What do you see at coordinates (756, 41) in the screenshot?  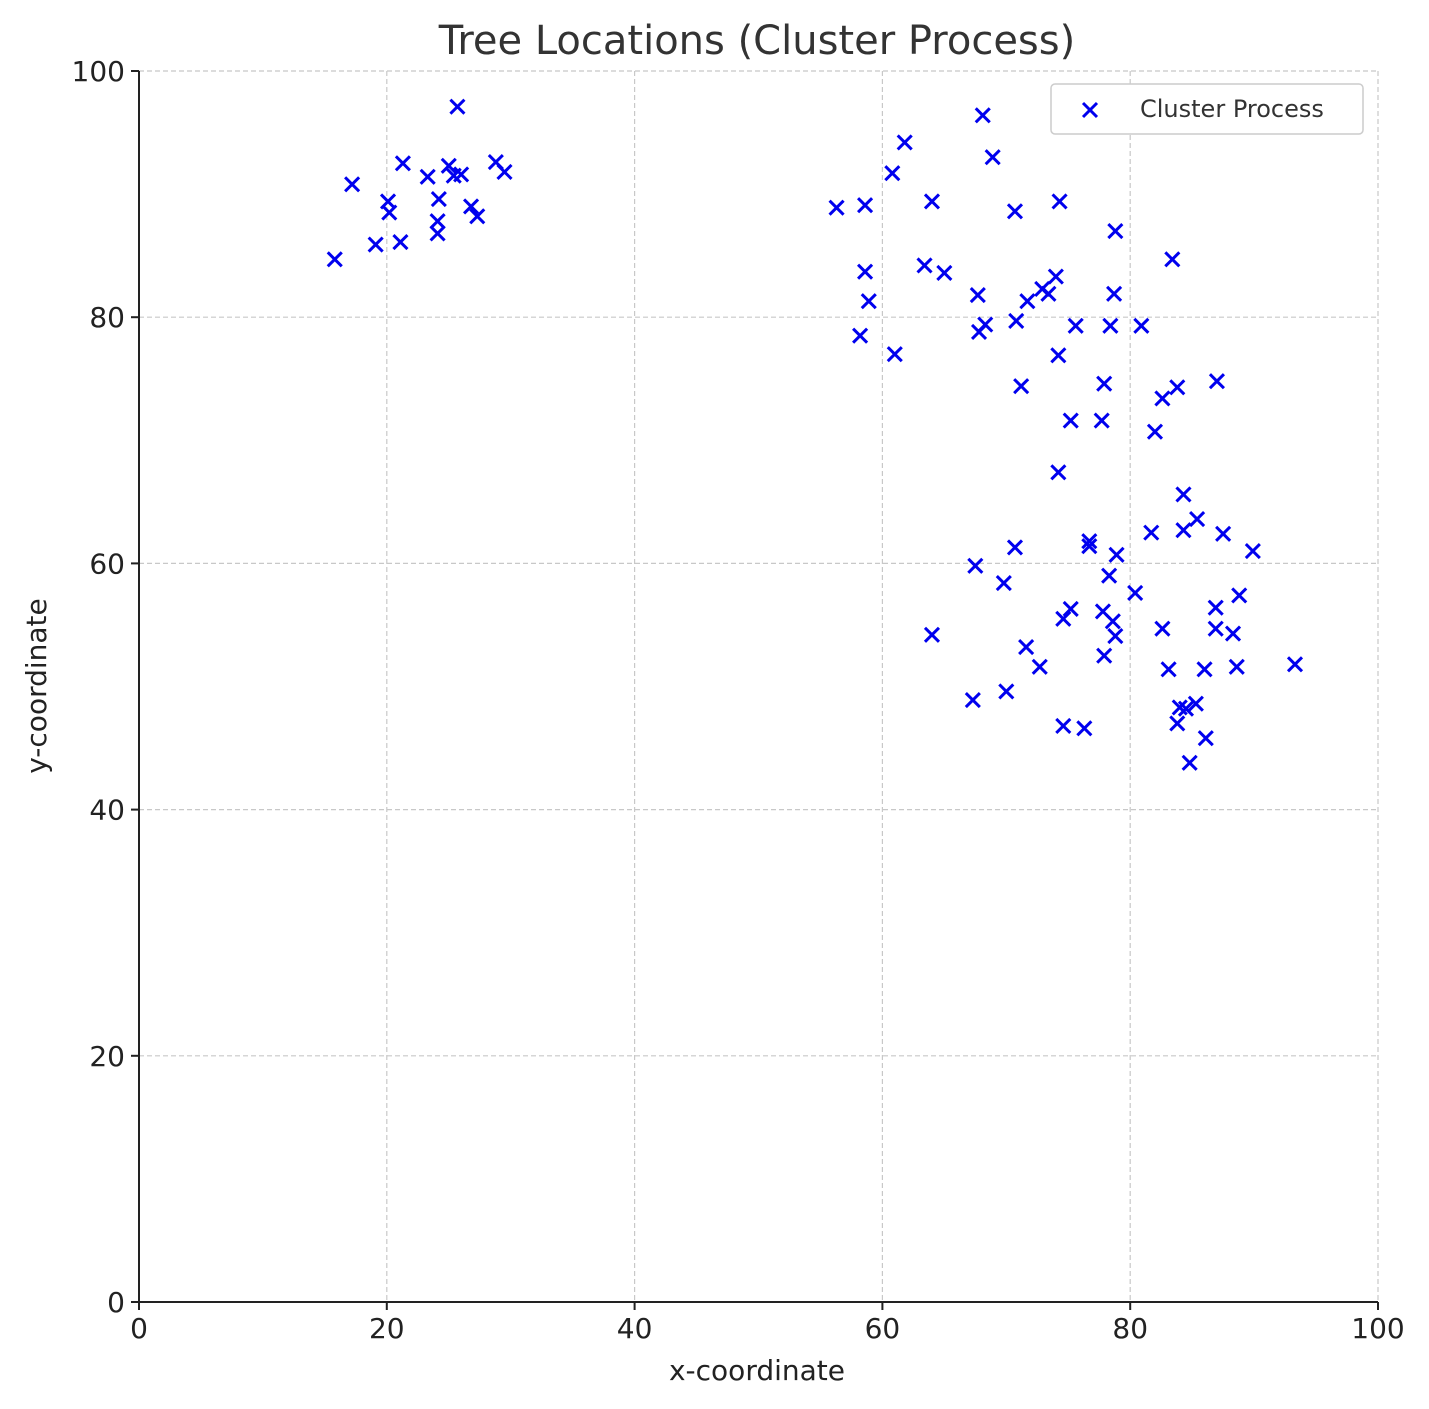 I see `chart-title: Tree Locations (Cluster Process)` at bounding box center [756, 41].